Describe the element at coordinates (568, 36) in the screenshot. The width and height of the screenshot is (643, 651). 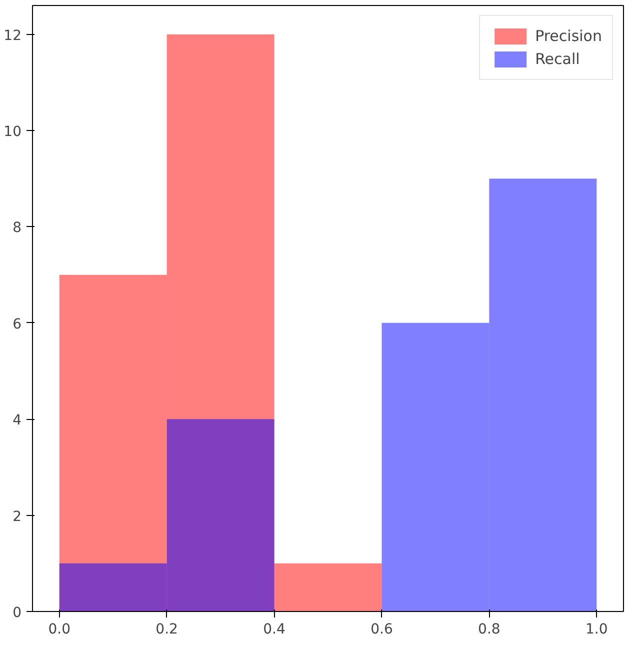
I see `legend-label: Precision` at that location.